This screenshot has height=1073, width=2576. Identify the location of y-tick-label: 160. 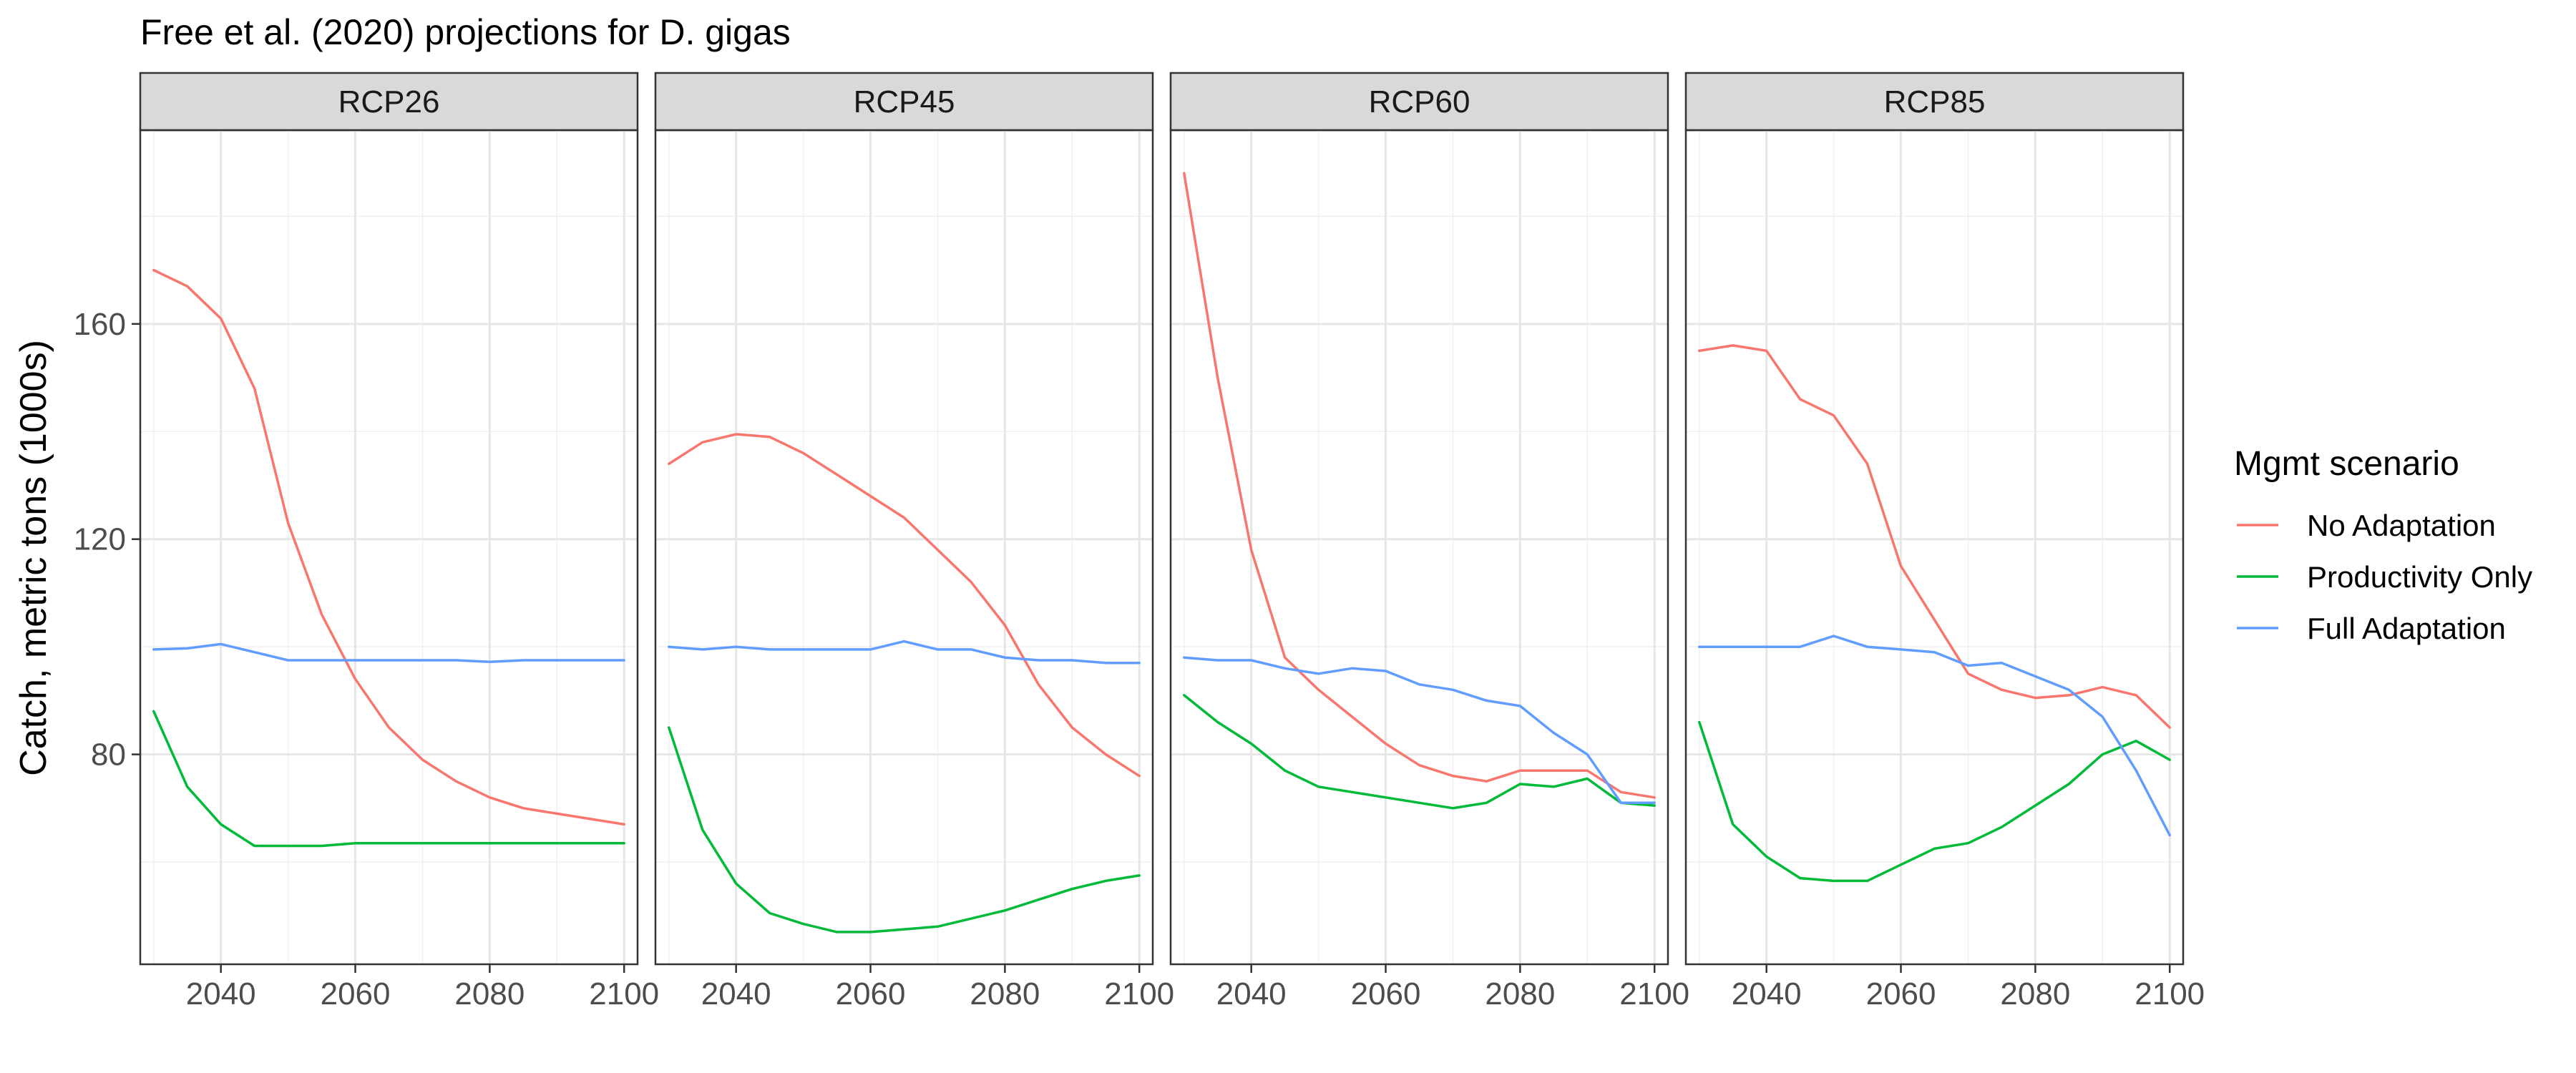
(100, 324).